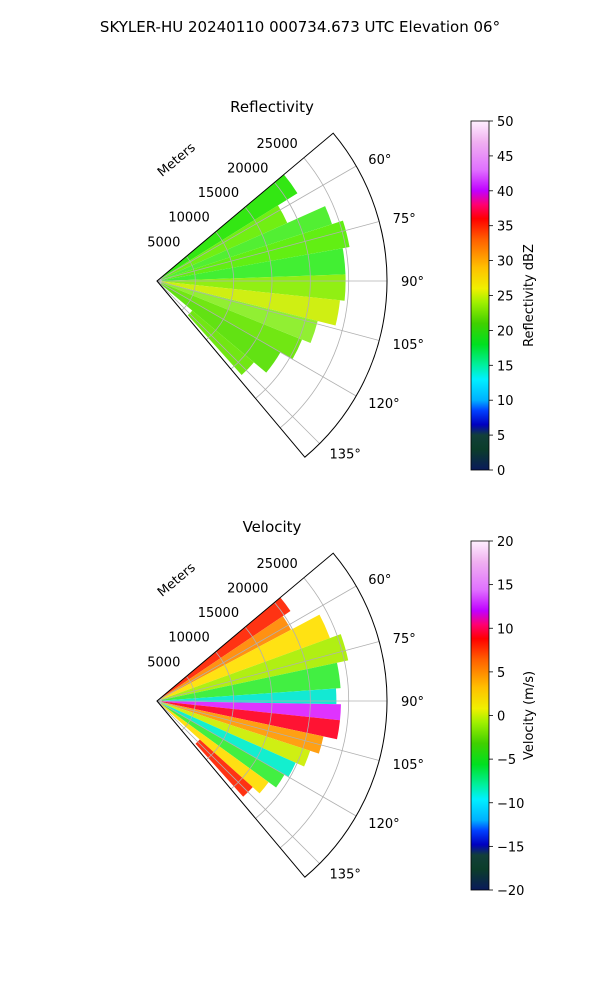 Image resolution: width=600 pixels, height=1000 pixels. I want to click on colorbar-tick-label-5: 25, so click(505, 297).